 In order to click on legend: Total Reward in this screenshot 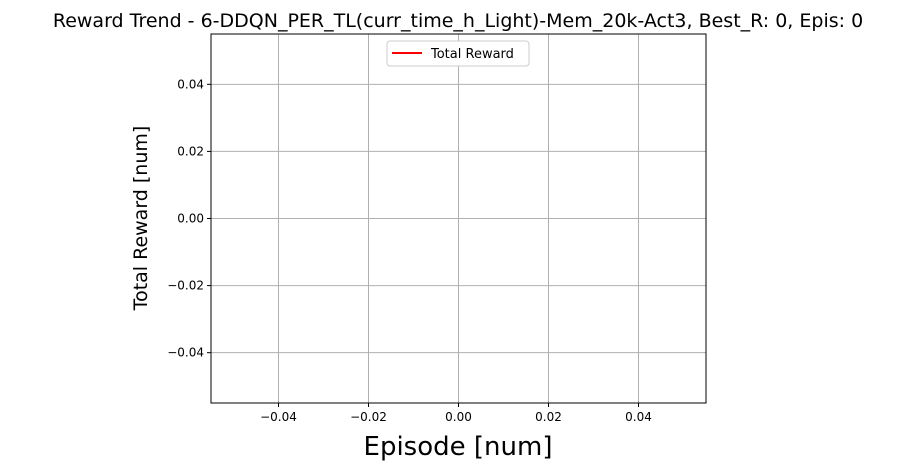, I will do `click(458, 53)`.